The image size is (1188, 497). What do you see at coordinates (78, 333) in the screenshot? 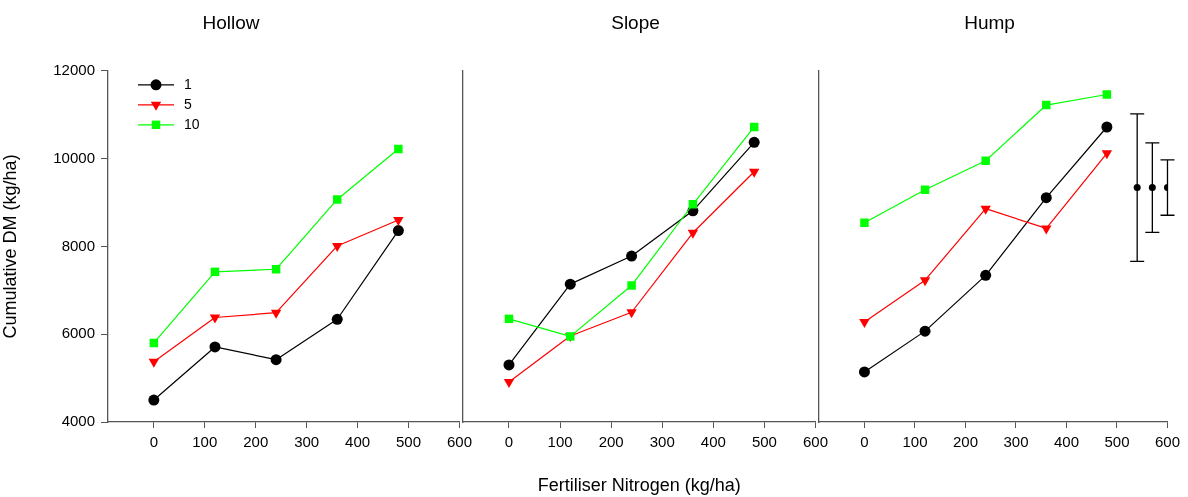
I see `y-tick-label: 6000` at bounding box center [78, 333].